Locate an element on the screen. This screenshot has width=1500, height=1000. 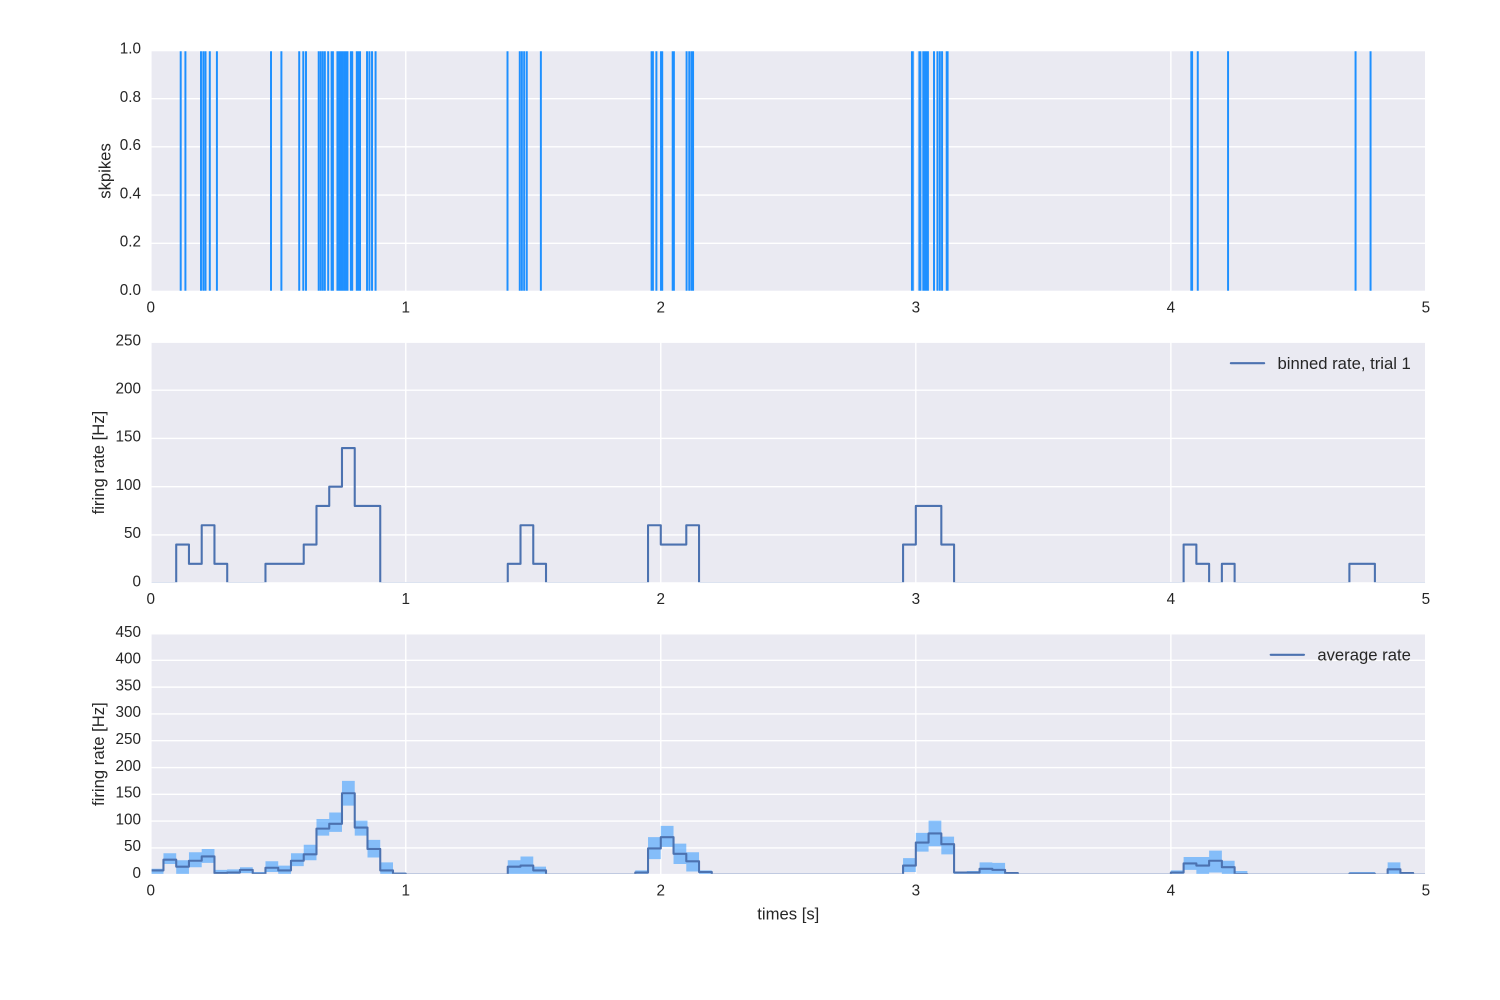
svg-text: 300 is located at coordinates (127, 712).